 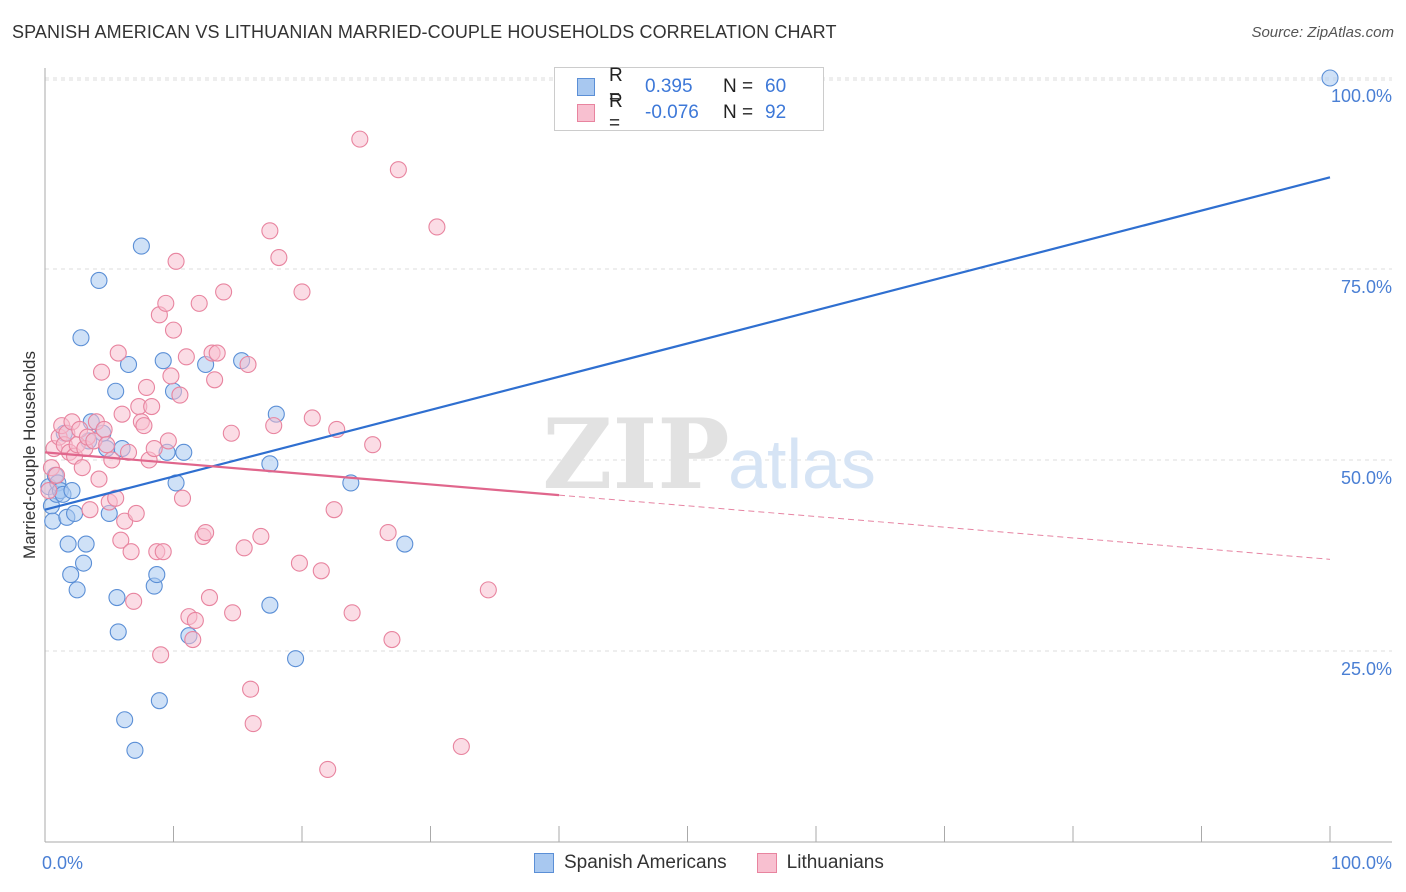 What do you see at coordinates (776, 86) in the screenshot?
I see `legend-n-value: 60` at bounding box center [776, 86].